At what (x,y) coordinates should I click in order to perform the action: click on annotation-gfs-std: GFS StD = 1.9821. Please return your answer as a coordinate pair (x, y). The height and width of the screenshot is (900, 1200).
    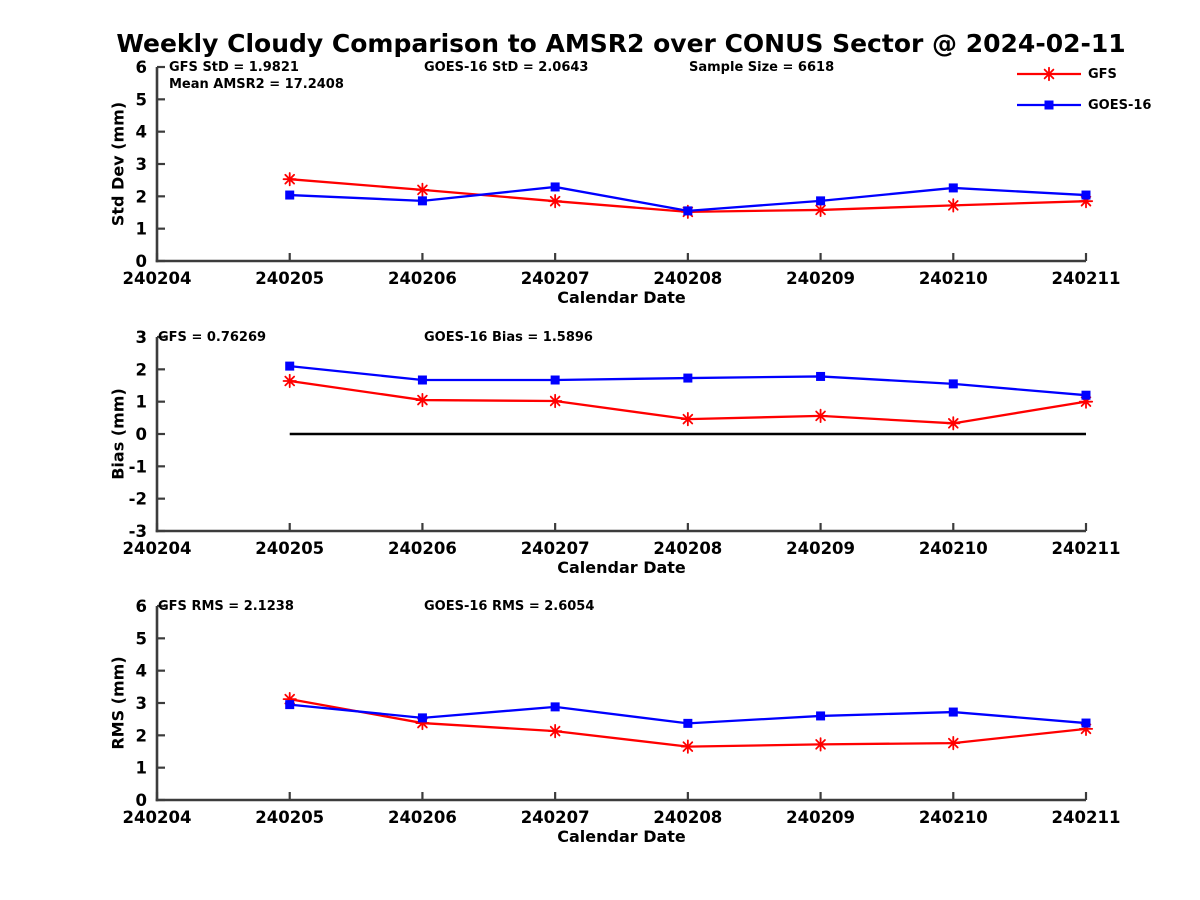
    Looking at the image, I should click on (234, 67).